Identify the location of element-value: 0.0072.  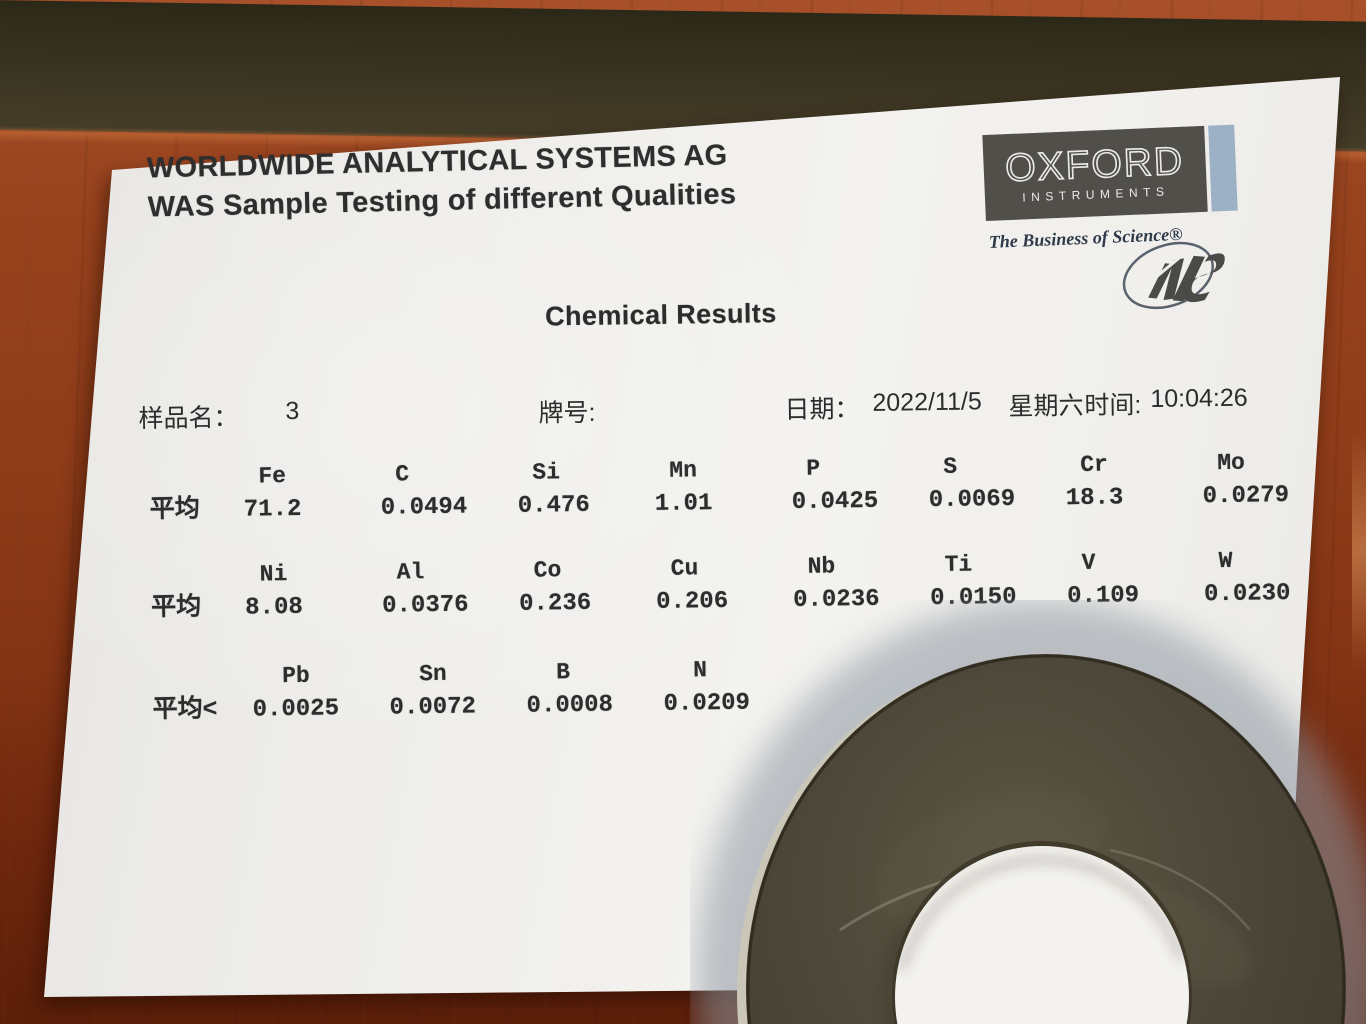
(433, 707).